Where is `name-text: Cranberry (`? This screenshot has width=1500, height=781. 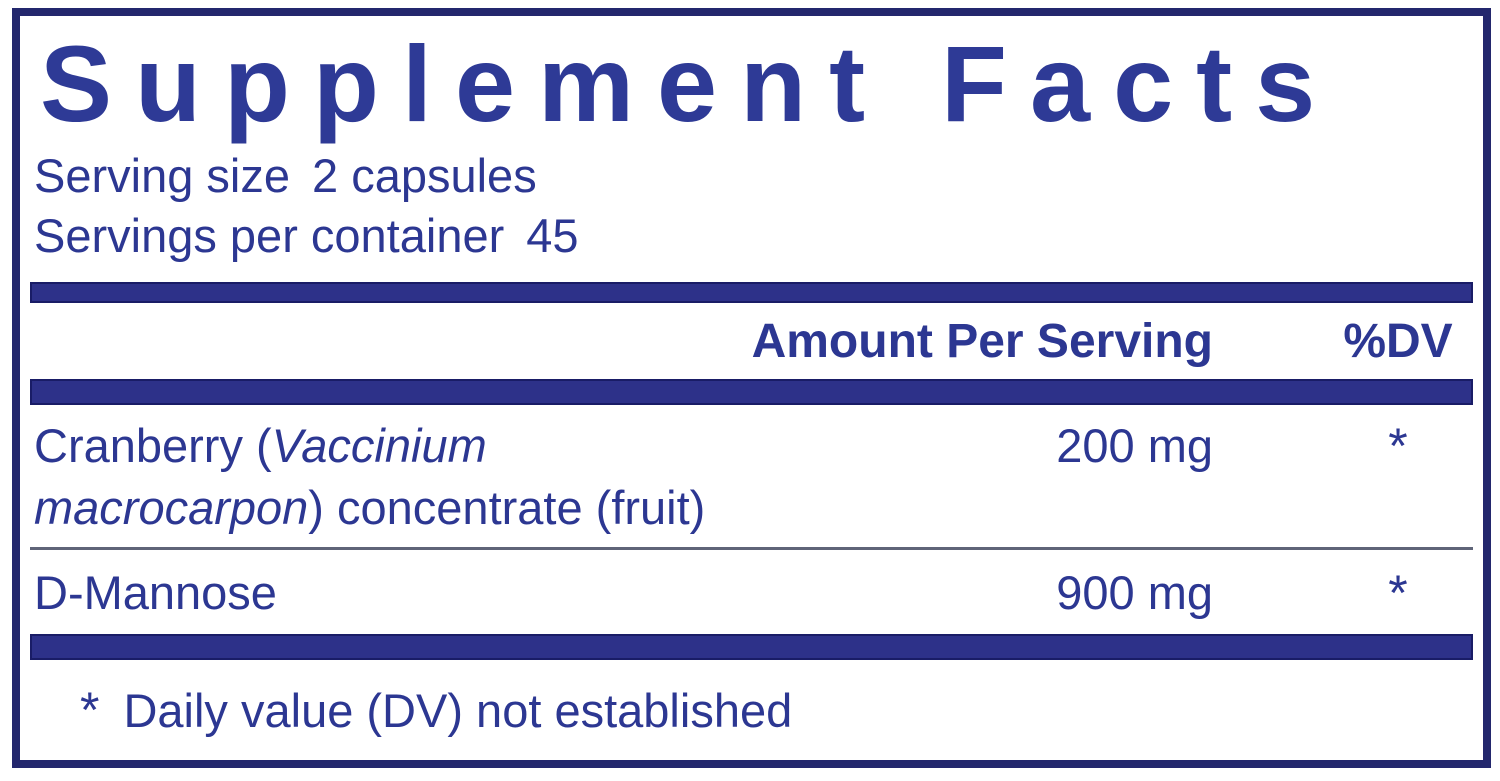 name-text: Cranberry ( is located at coordinates (153, 445).